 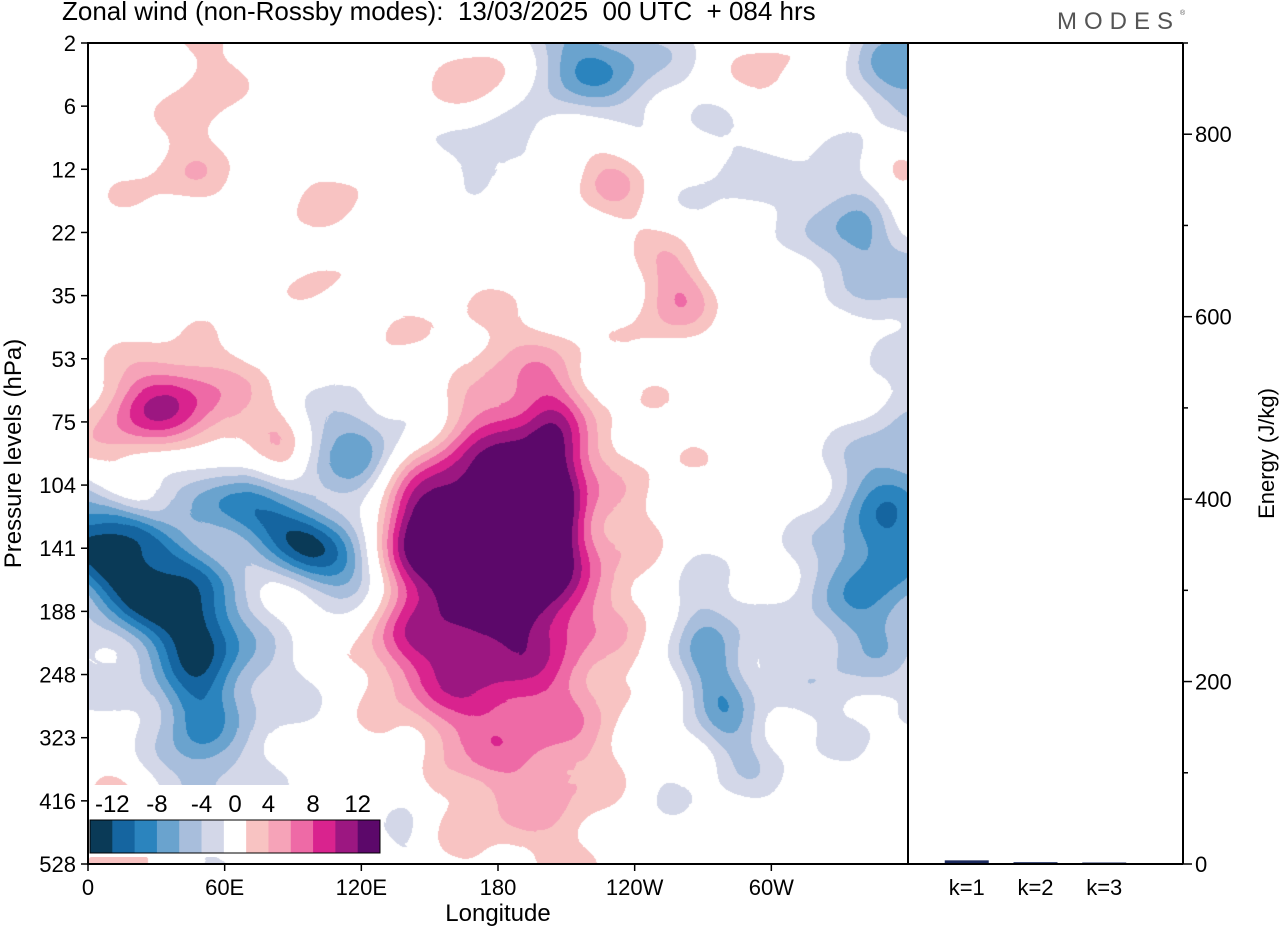 I want to click on x-tick-label: 60E, so click(x=224, y=887).